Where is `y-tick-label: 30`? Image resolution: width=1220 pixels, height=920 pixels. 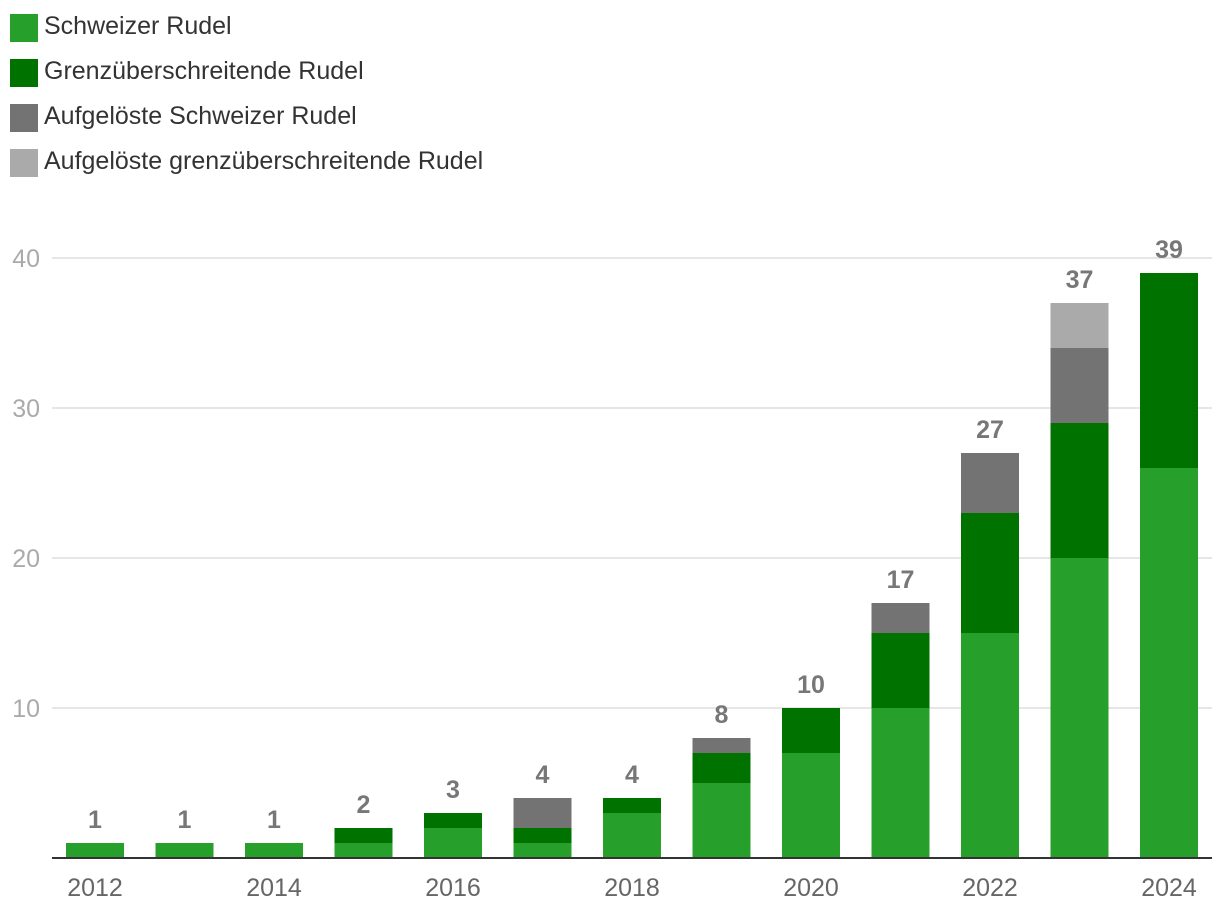 y-tick-label: 30 is located at coordinates (26, 409).